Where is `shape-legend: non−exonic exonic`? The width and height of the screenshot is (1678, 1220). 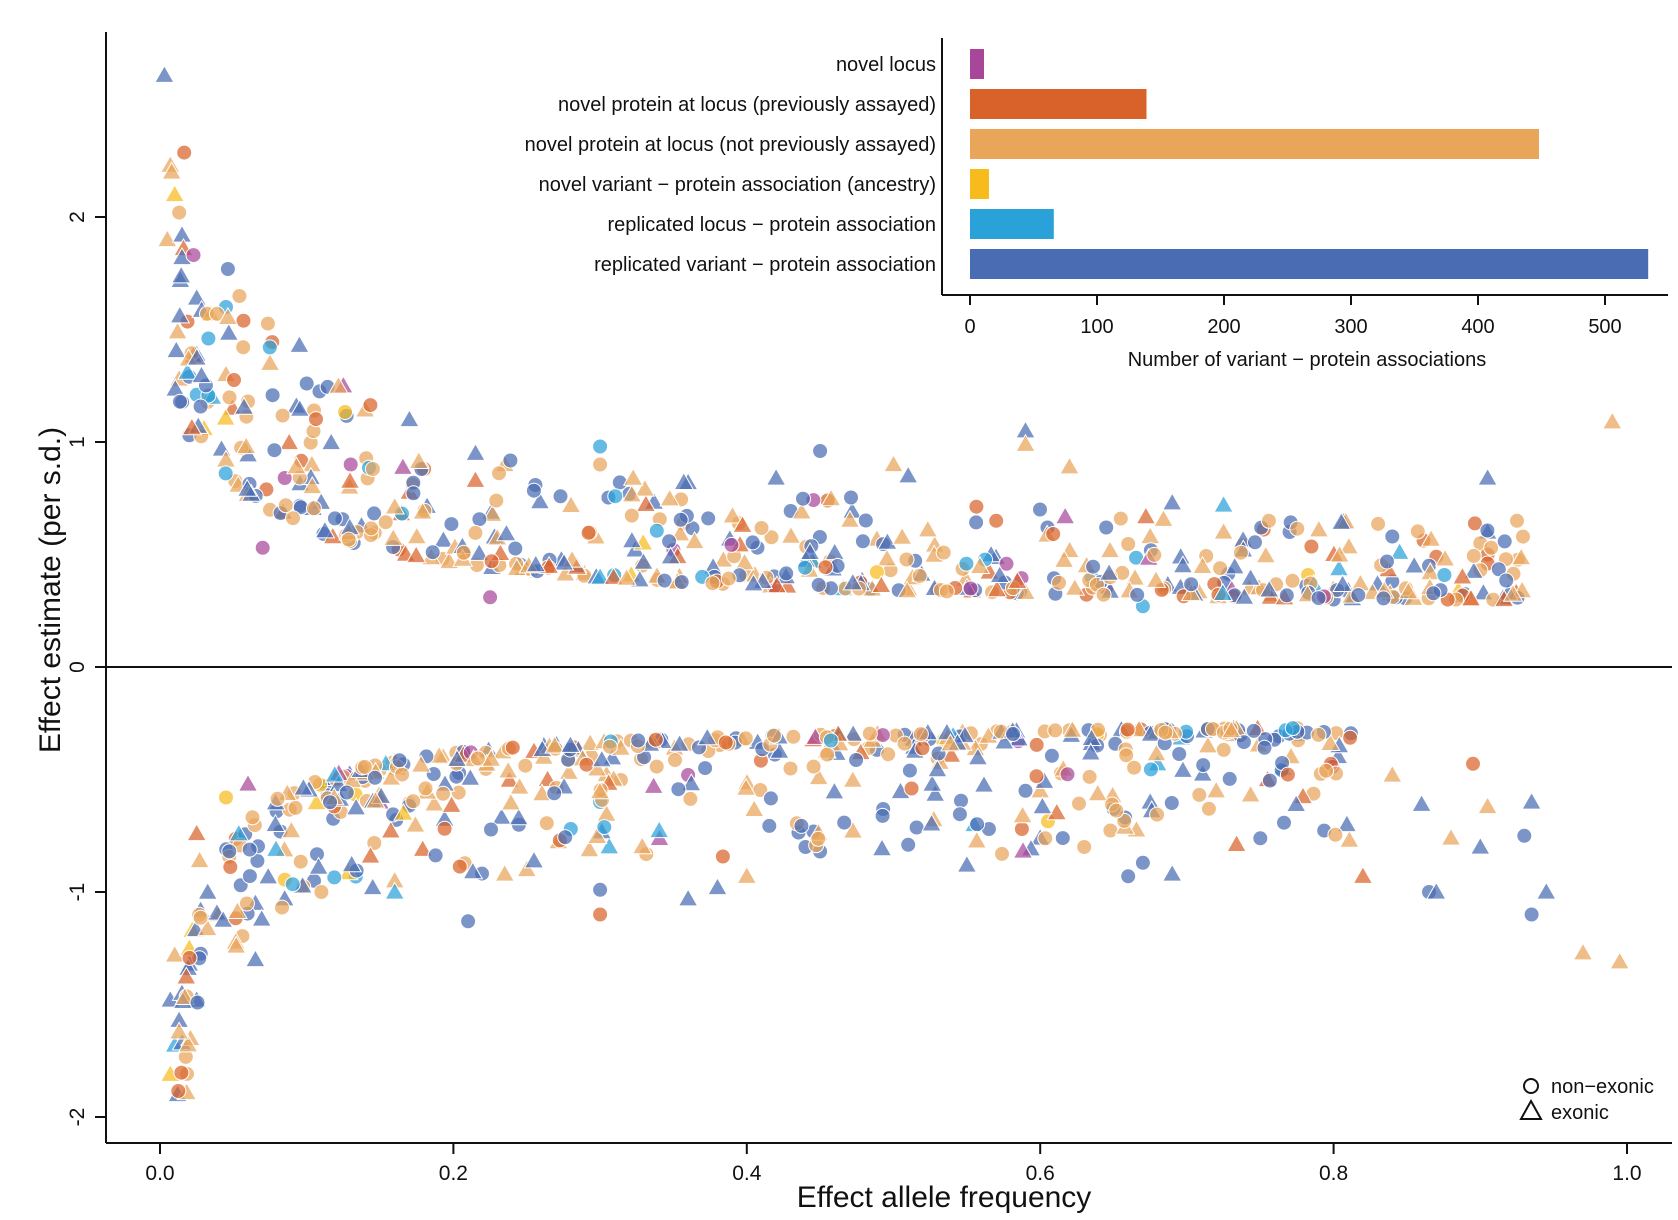
shape-legend: non−exonic exonic is located at coordinates (1586, 1100).